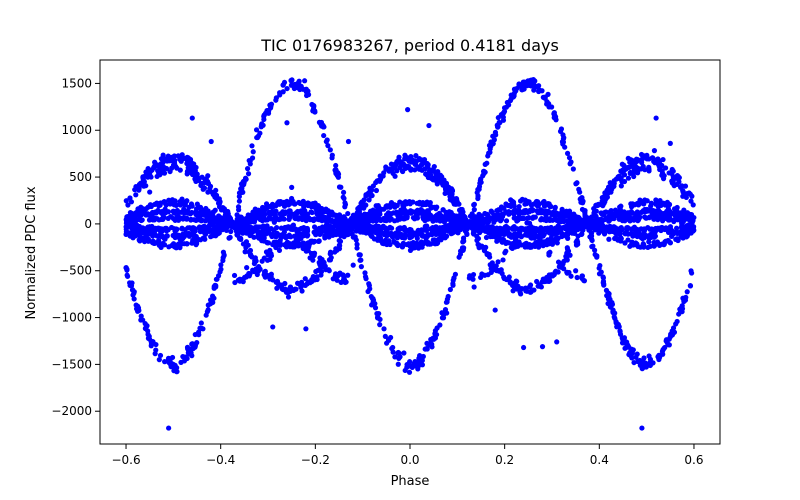  What do you see at coordinates (75, 271) in the screenshot?
I see `y-tick-label: −500` at bounding box center [75, 271].